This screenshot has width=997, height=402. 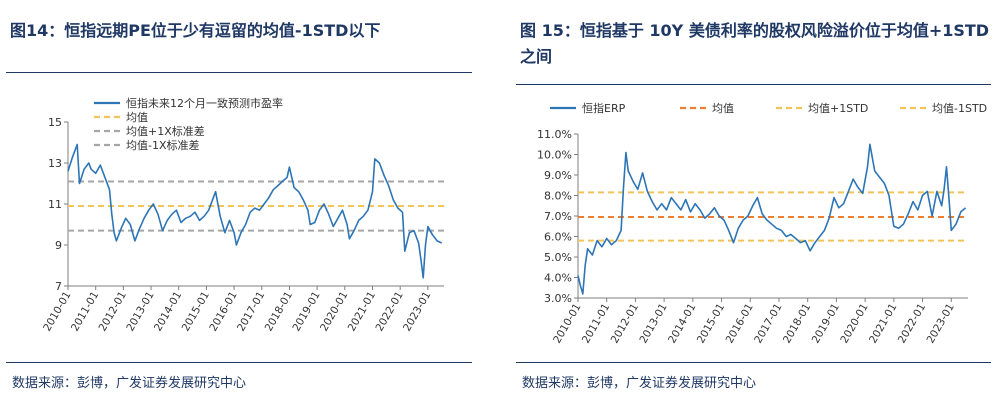 I want to click on y-tick-label: 7.0%, so click(x=558, y=216).